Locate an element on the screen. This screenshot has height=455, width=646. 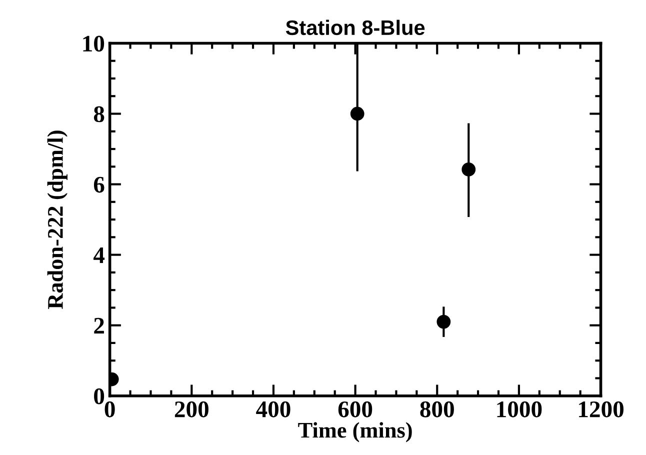
x-tick-label: 0 is located at coordinates (109, 409).